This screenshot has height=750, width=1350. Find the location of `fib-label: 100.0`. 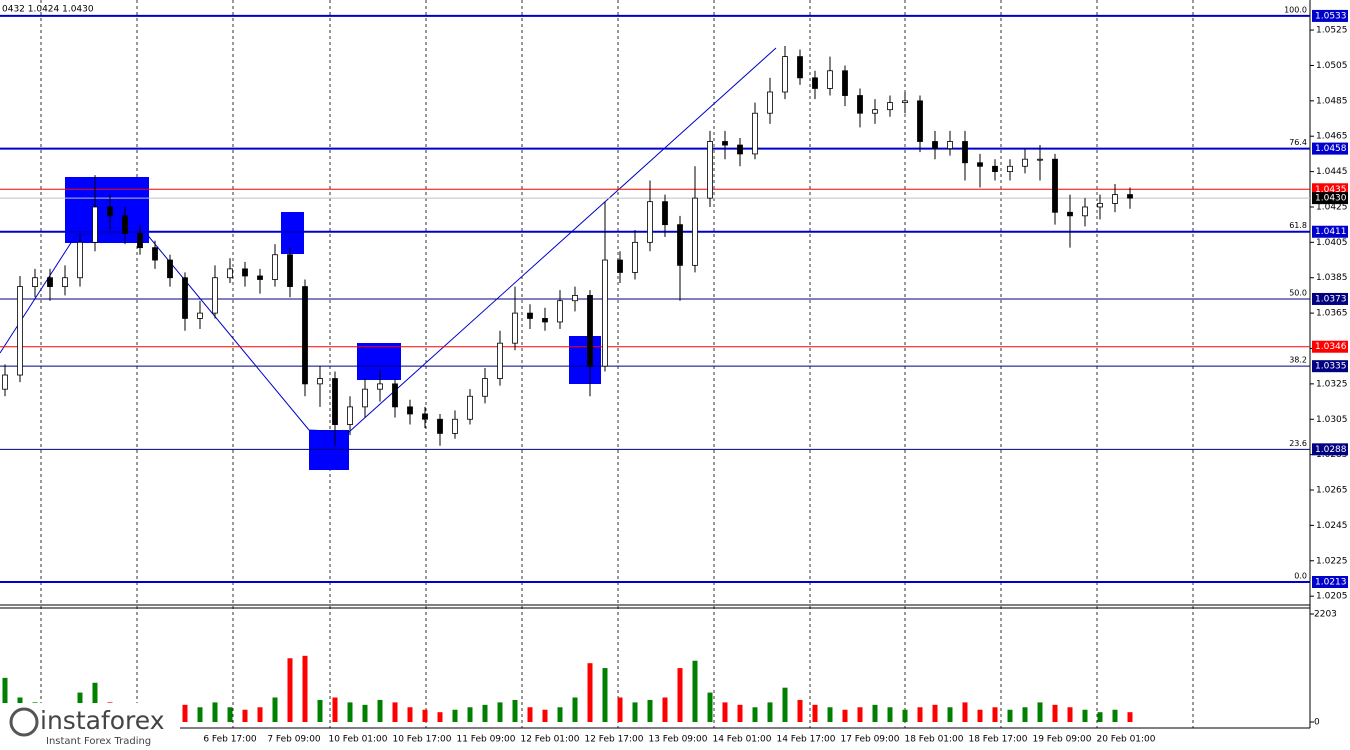

fib-label: 100.0 is located at coordinates (1295, 9).